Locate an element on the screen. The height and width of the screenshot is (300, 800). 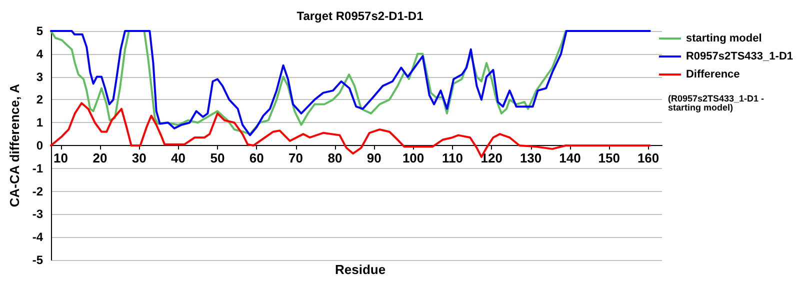
x-tick-label: 130 is located at coordinates (531, 158).